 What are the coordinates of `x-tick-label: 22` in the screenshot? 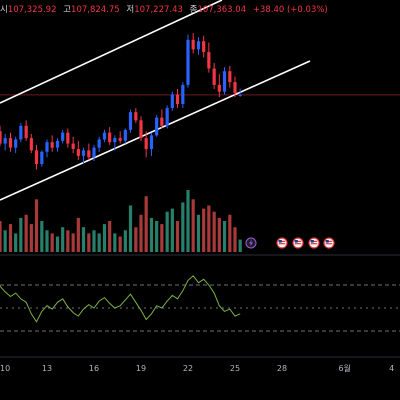 It's located at (188, 368).